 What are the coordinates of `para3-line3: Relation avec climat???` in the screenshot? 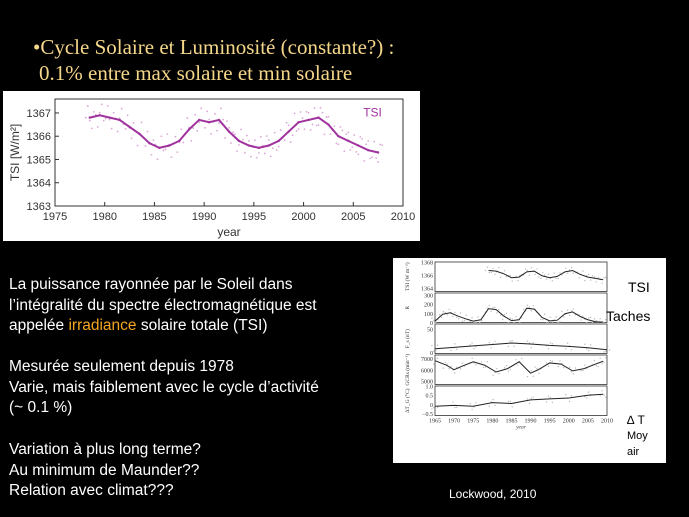 It's located at (91, 490).